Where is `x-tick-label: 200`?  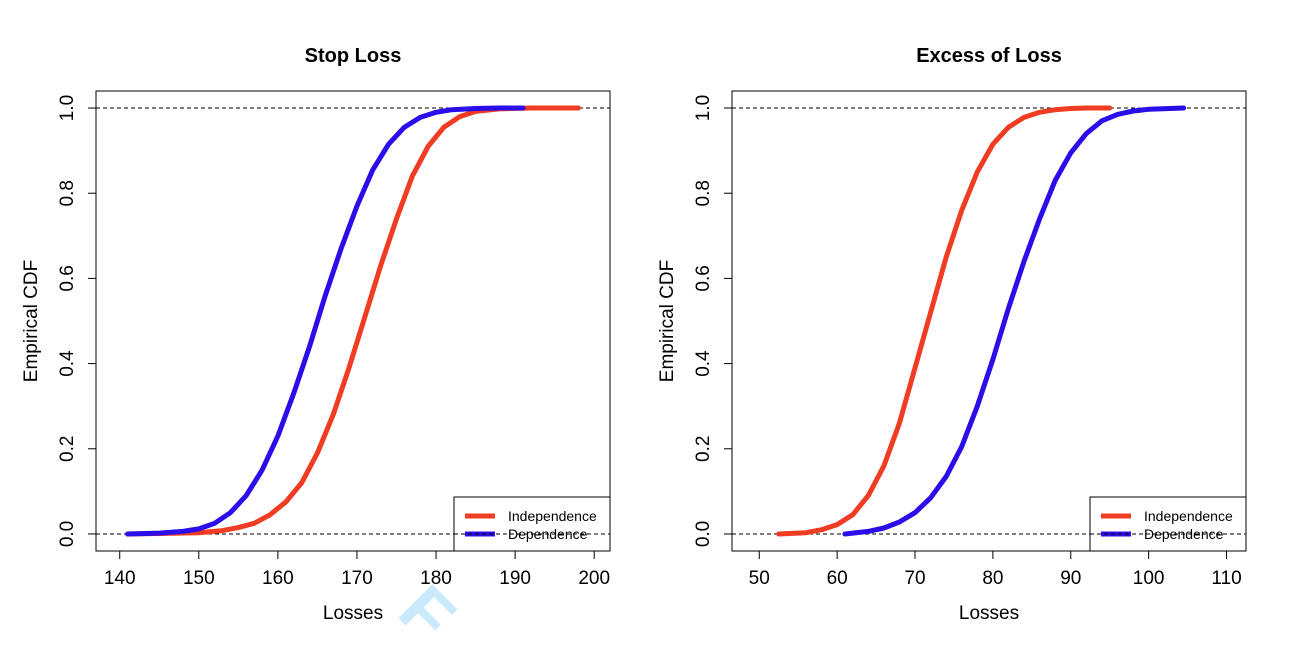 x-tick-label: 200 is located at coordinates (594, 578).